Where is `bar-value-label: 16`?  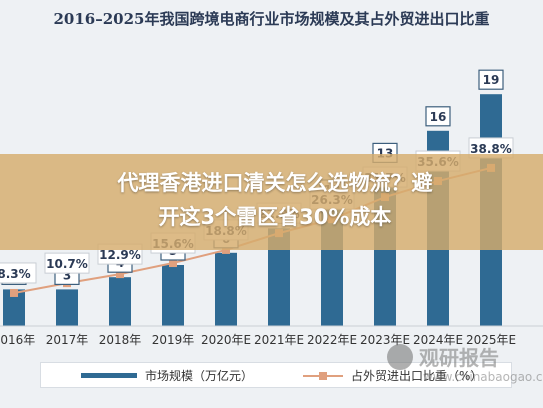
bar-value-label: 16 is located at coordinates (438, 117).